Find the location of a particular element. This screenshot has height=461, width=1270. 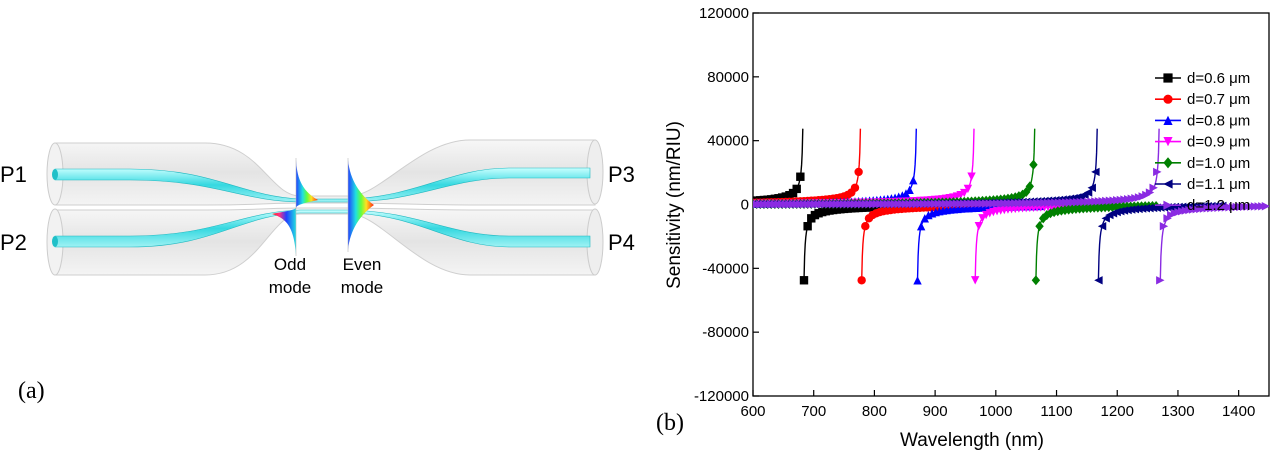

x-axis-title: Wavelength (nm) is located at coordinates (972, 440).